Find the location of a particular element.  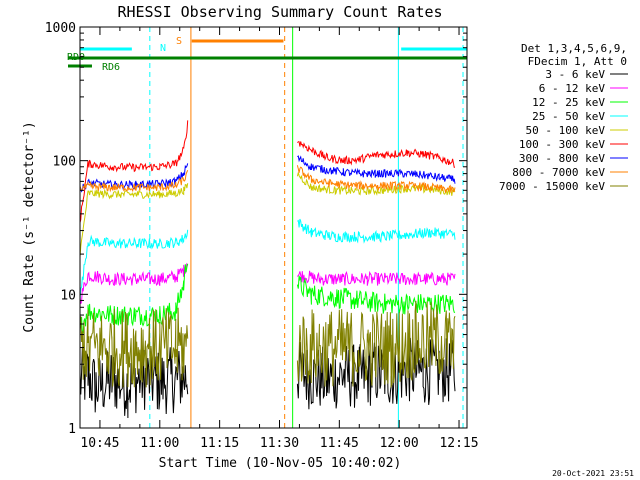

flag-label: N is located at coordinates (163, 48).